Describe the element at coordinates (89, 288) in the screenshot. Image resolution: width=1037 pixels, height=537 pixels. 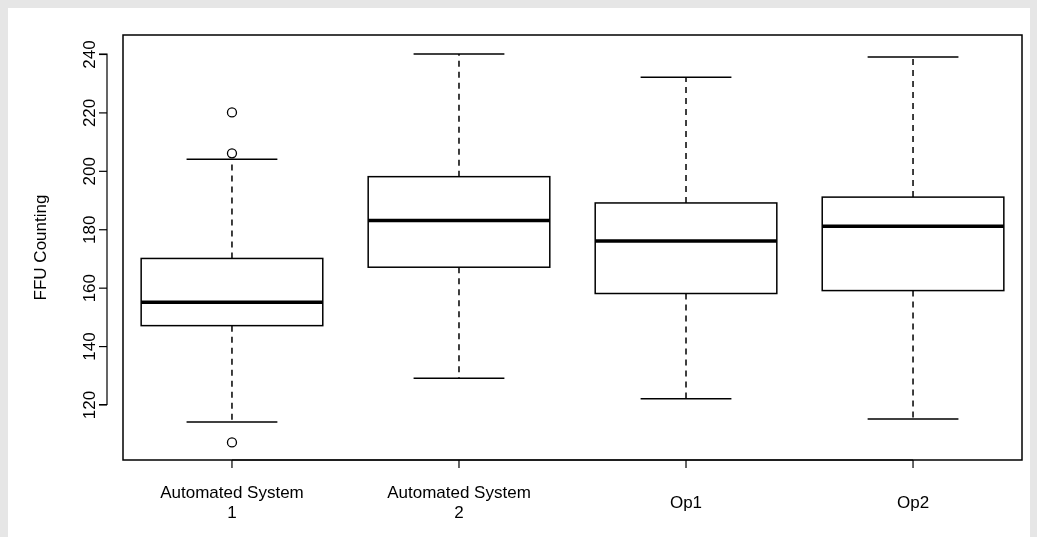
I see `y-tick-label: 160` at that location.